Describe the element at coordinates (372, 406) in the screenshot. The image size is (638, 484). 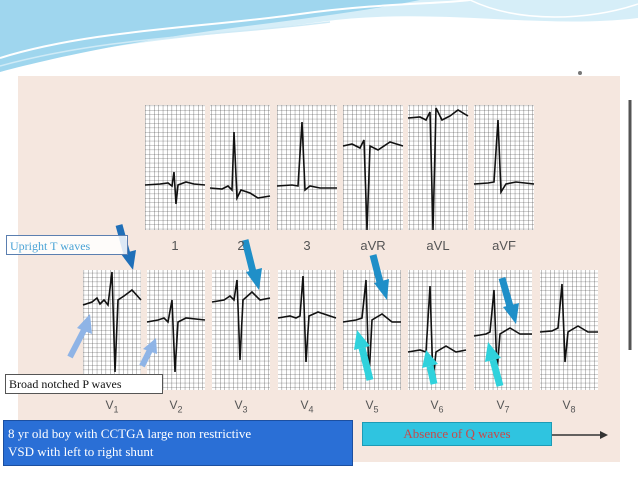
I see `lead-label-v5: V5` at that location.